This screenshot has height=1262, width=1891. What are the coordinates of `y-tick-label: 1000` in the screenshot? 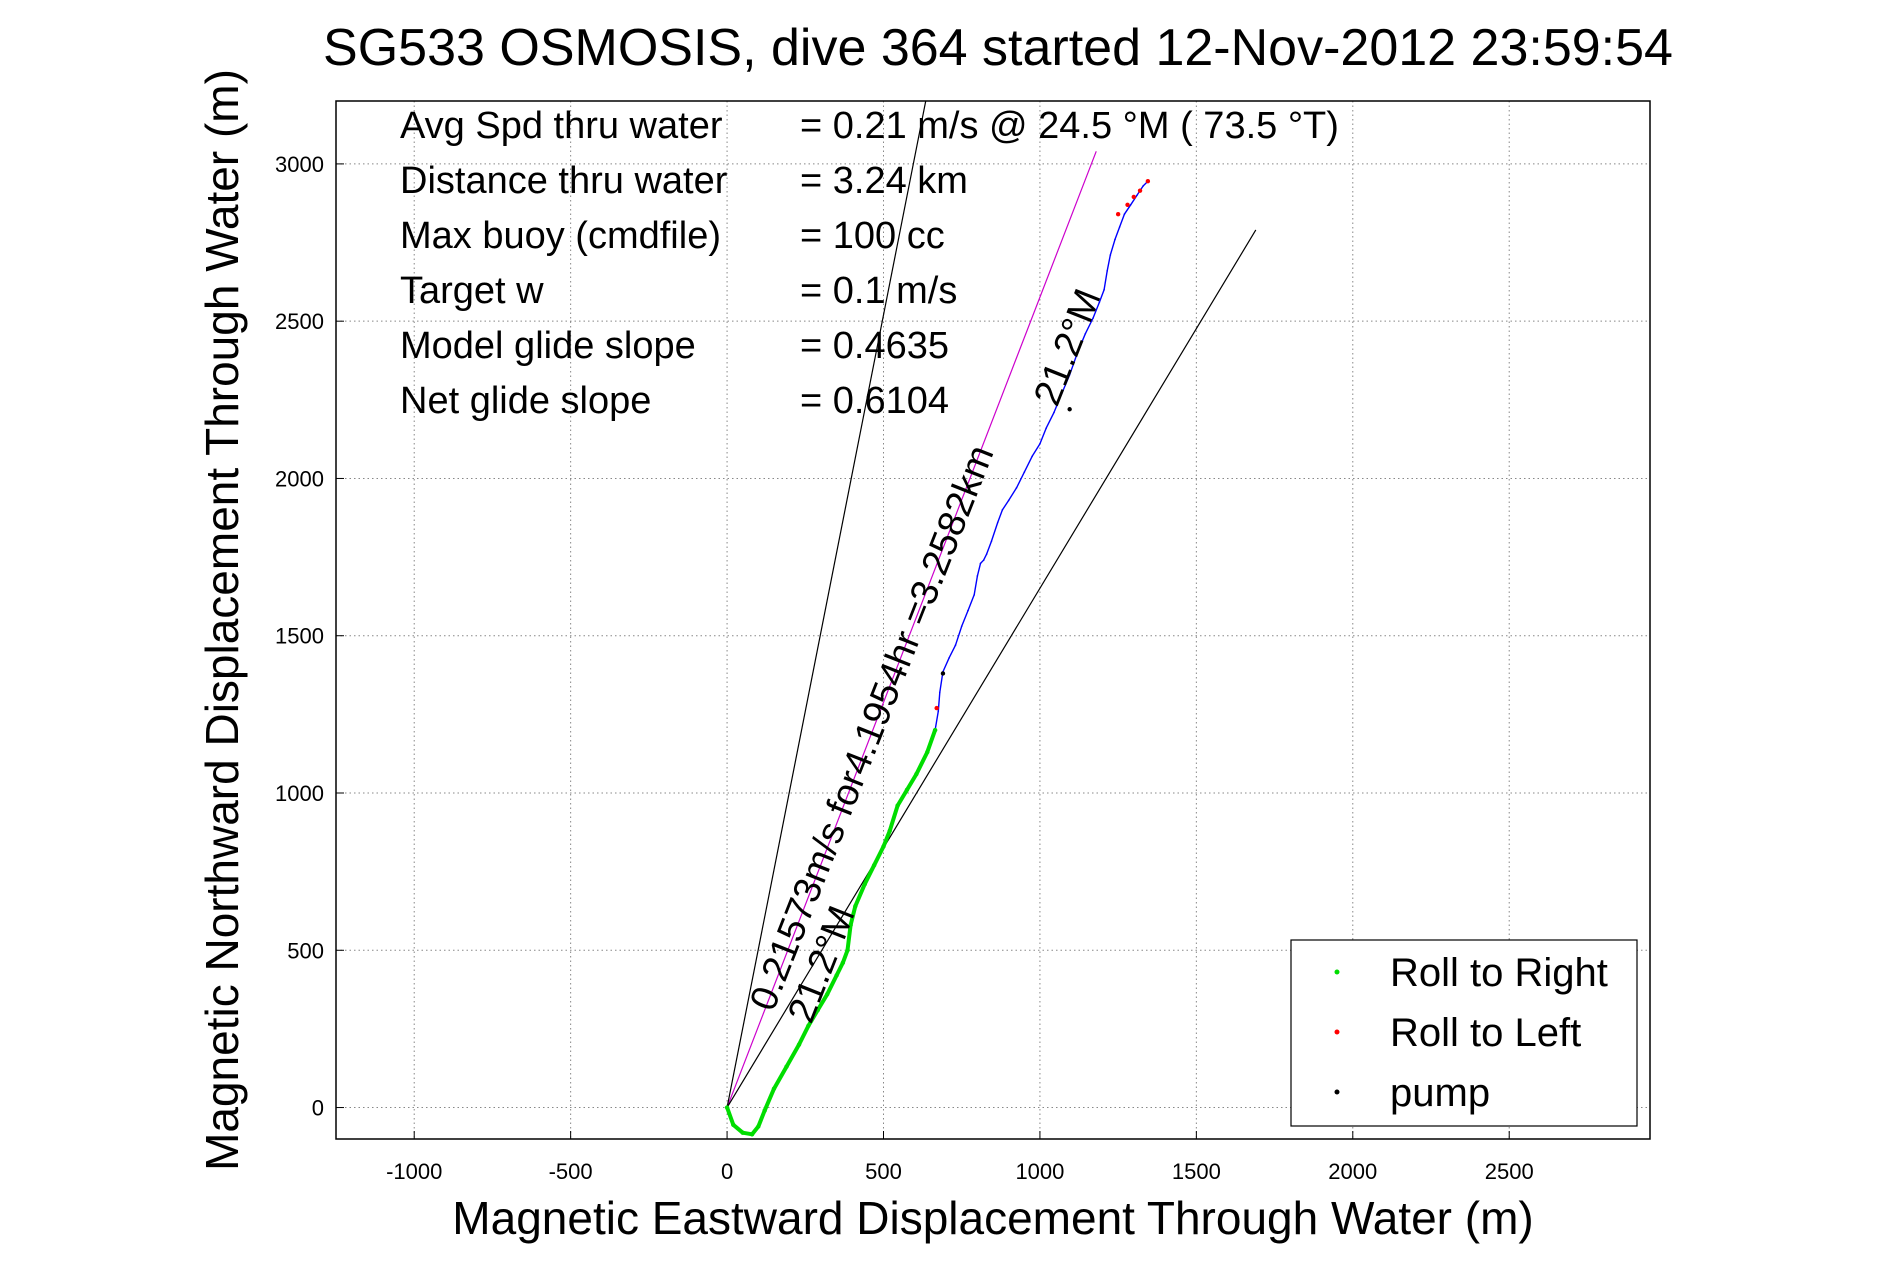 It's located at (299, 793).